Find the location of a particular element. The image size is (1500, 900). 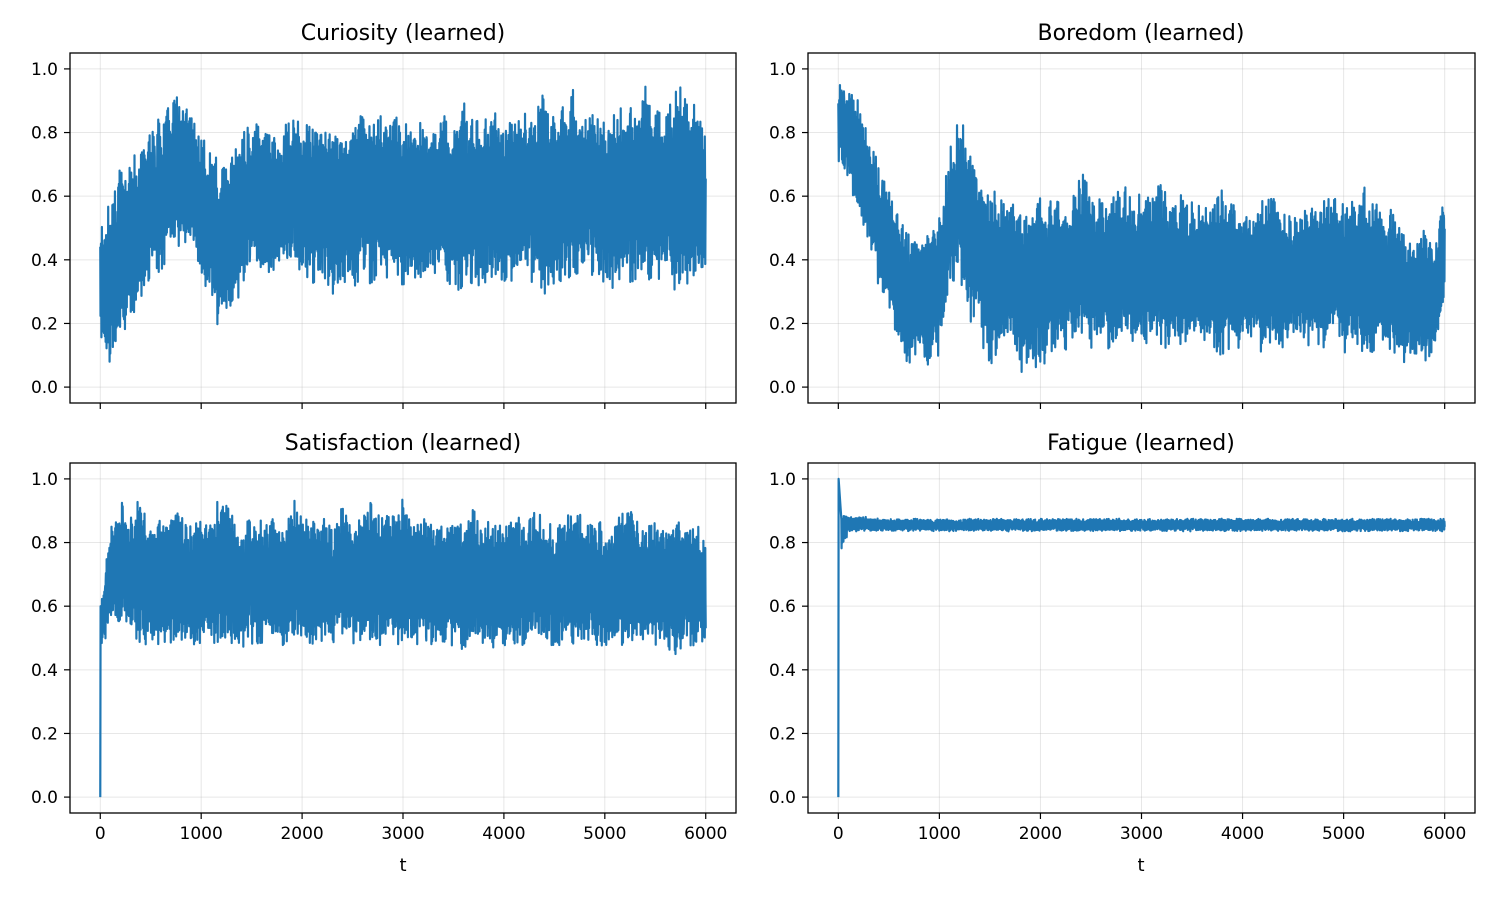

boredom-ytick-label: 0.6 is located at coordinates (782, 197).